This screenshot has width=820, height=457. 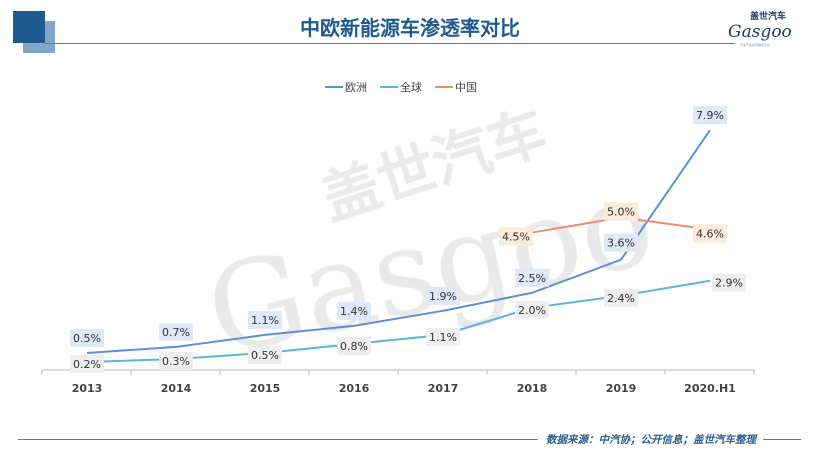 I want to click on data-label-text: 4.5%, so click(x=516, y=237).